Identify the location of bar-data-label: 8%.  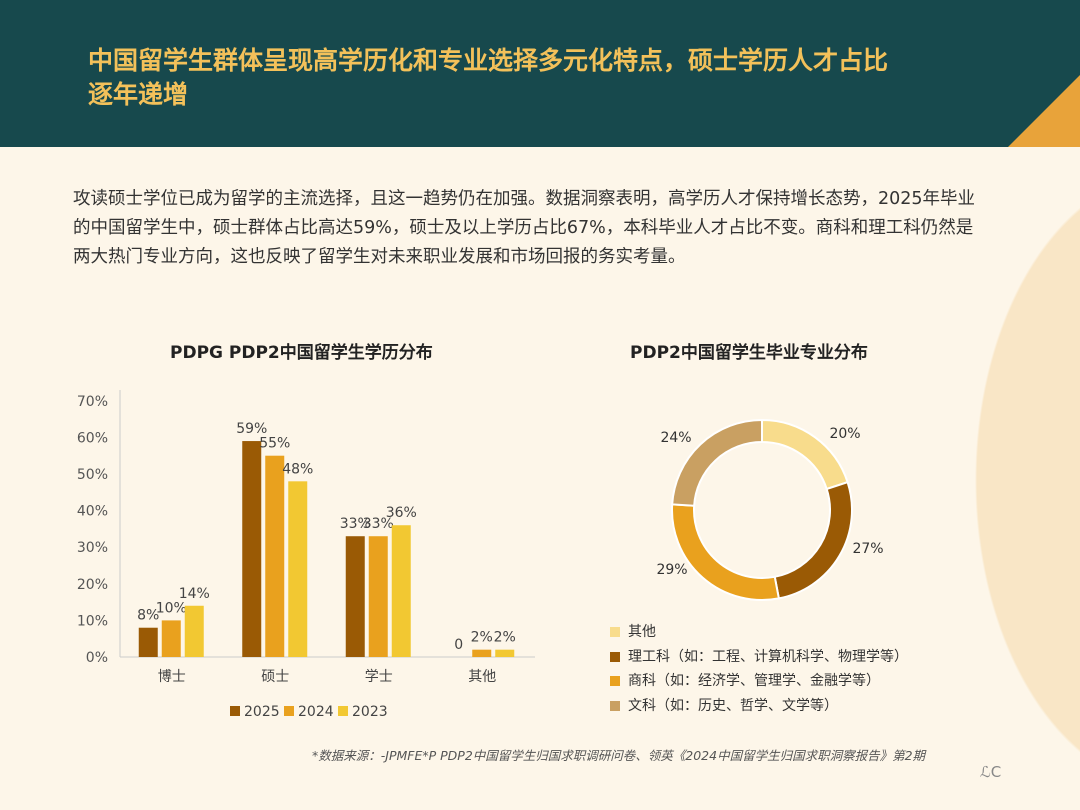
(148, 616).